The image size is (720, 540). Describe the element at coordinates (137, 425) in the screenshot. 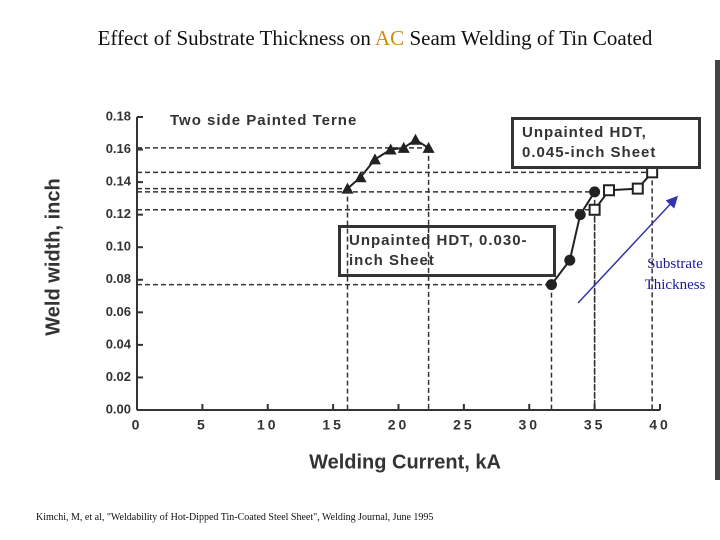

I see `x-tick-label: 0` at that location.